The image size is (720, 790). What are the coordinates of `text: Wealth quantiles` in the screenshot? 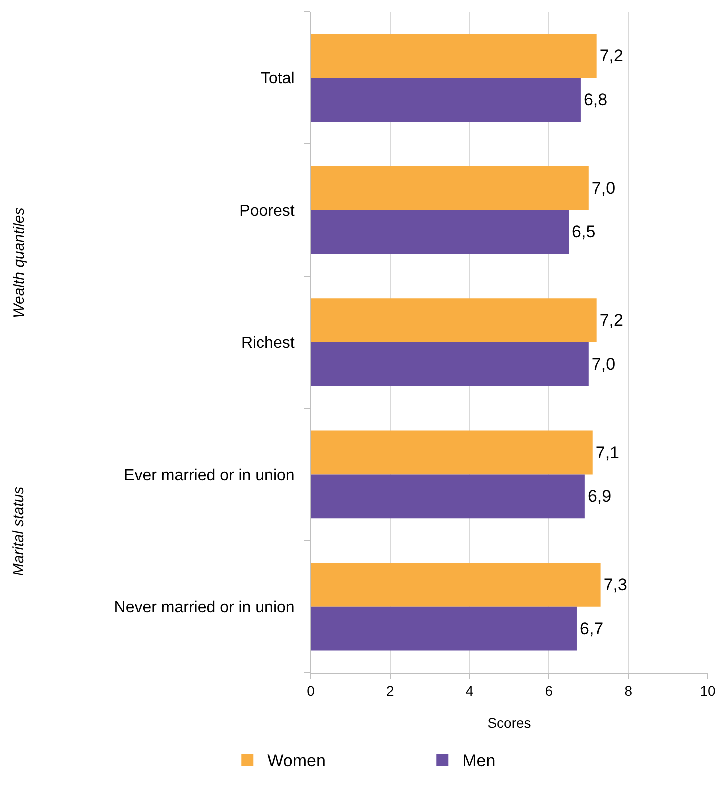 It's located at (19, 262).